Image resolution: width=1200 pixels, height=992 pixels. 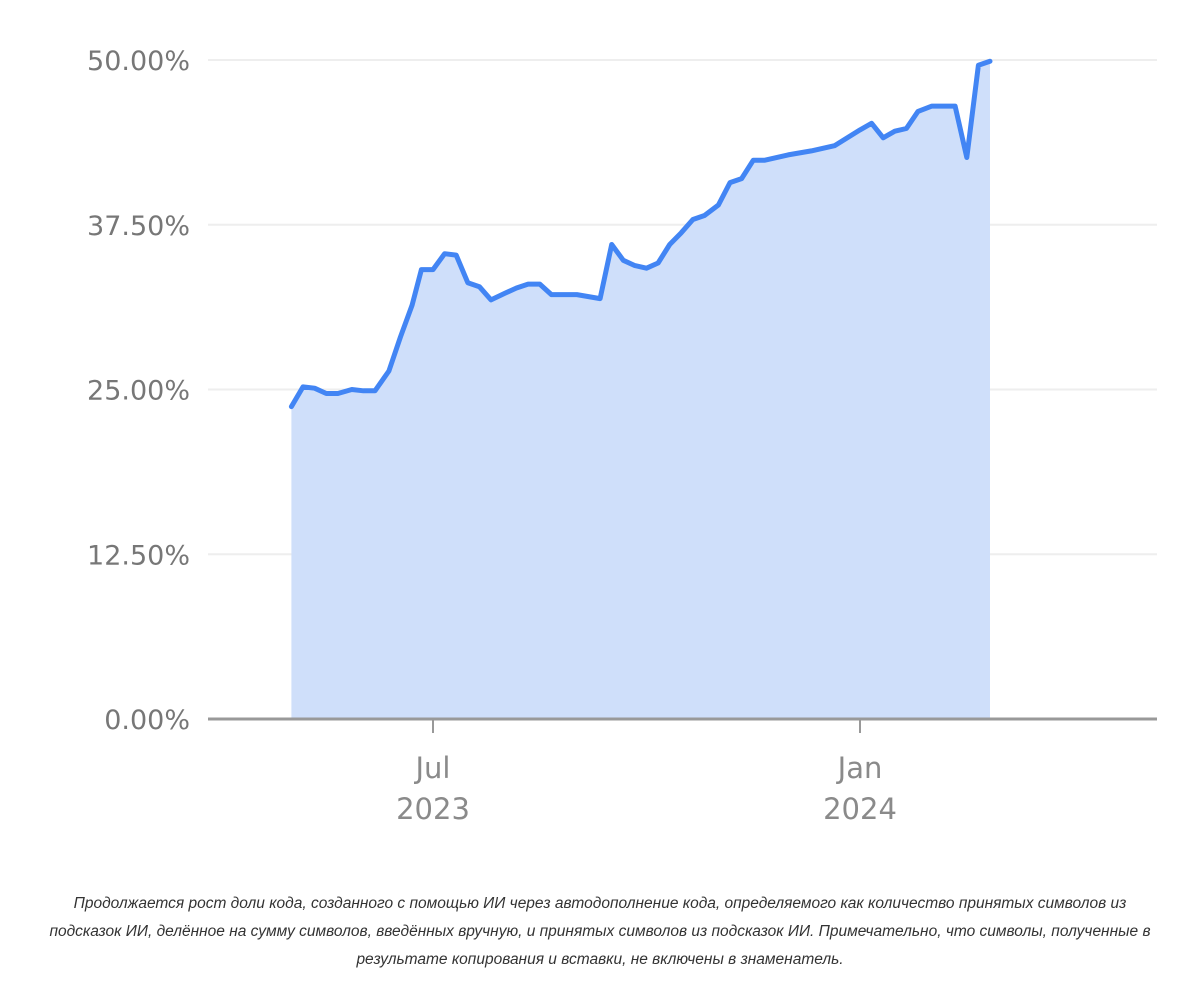 What do you see at coordinates (138, 226) in the screenshot?
I see `y-tick-label: 37.50%` at bounding box center [138, 226].